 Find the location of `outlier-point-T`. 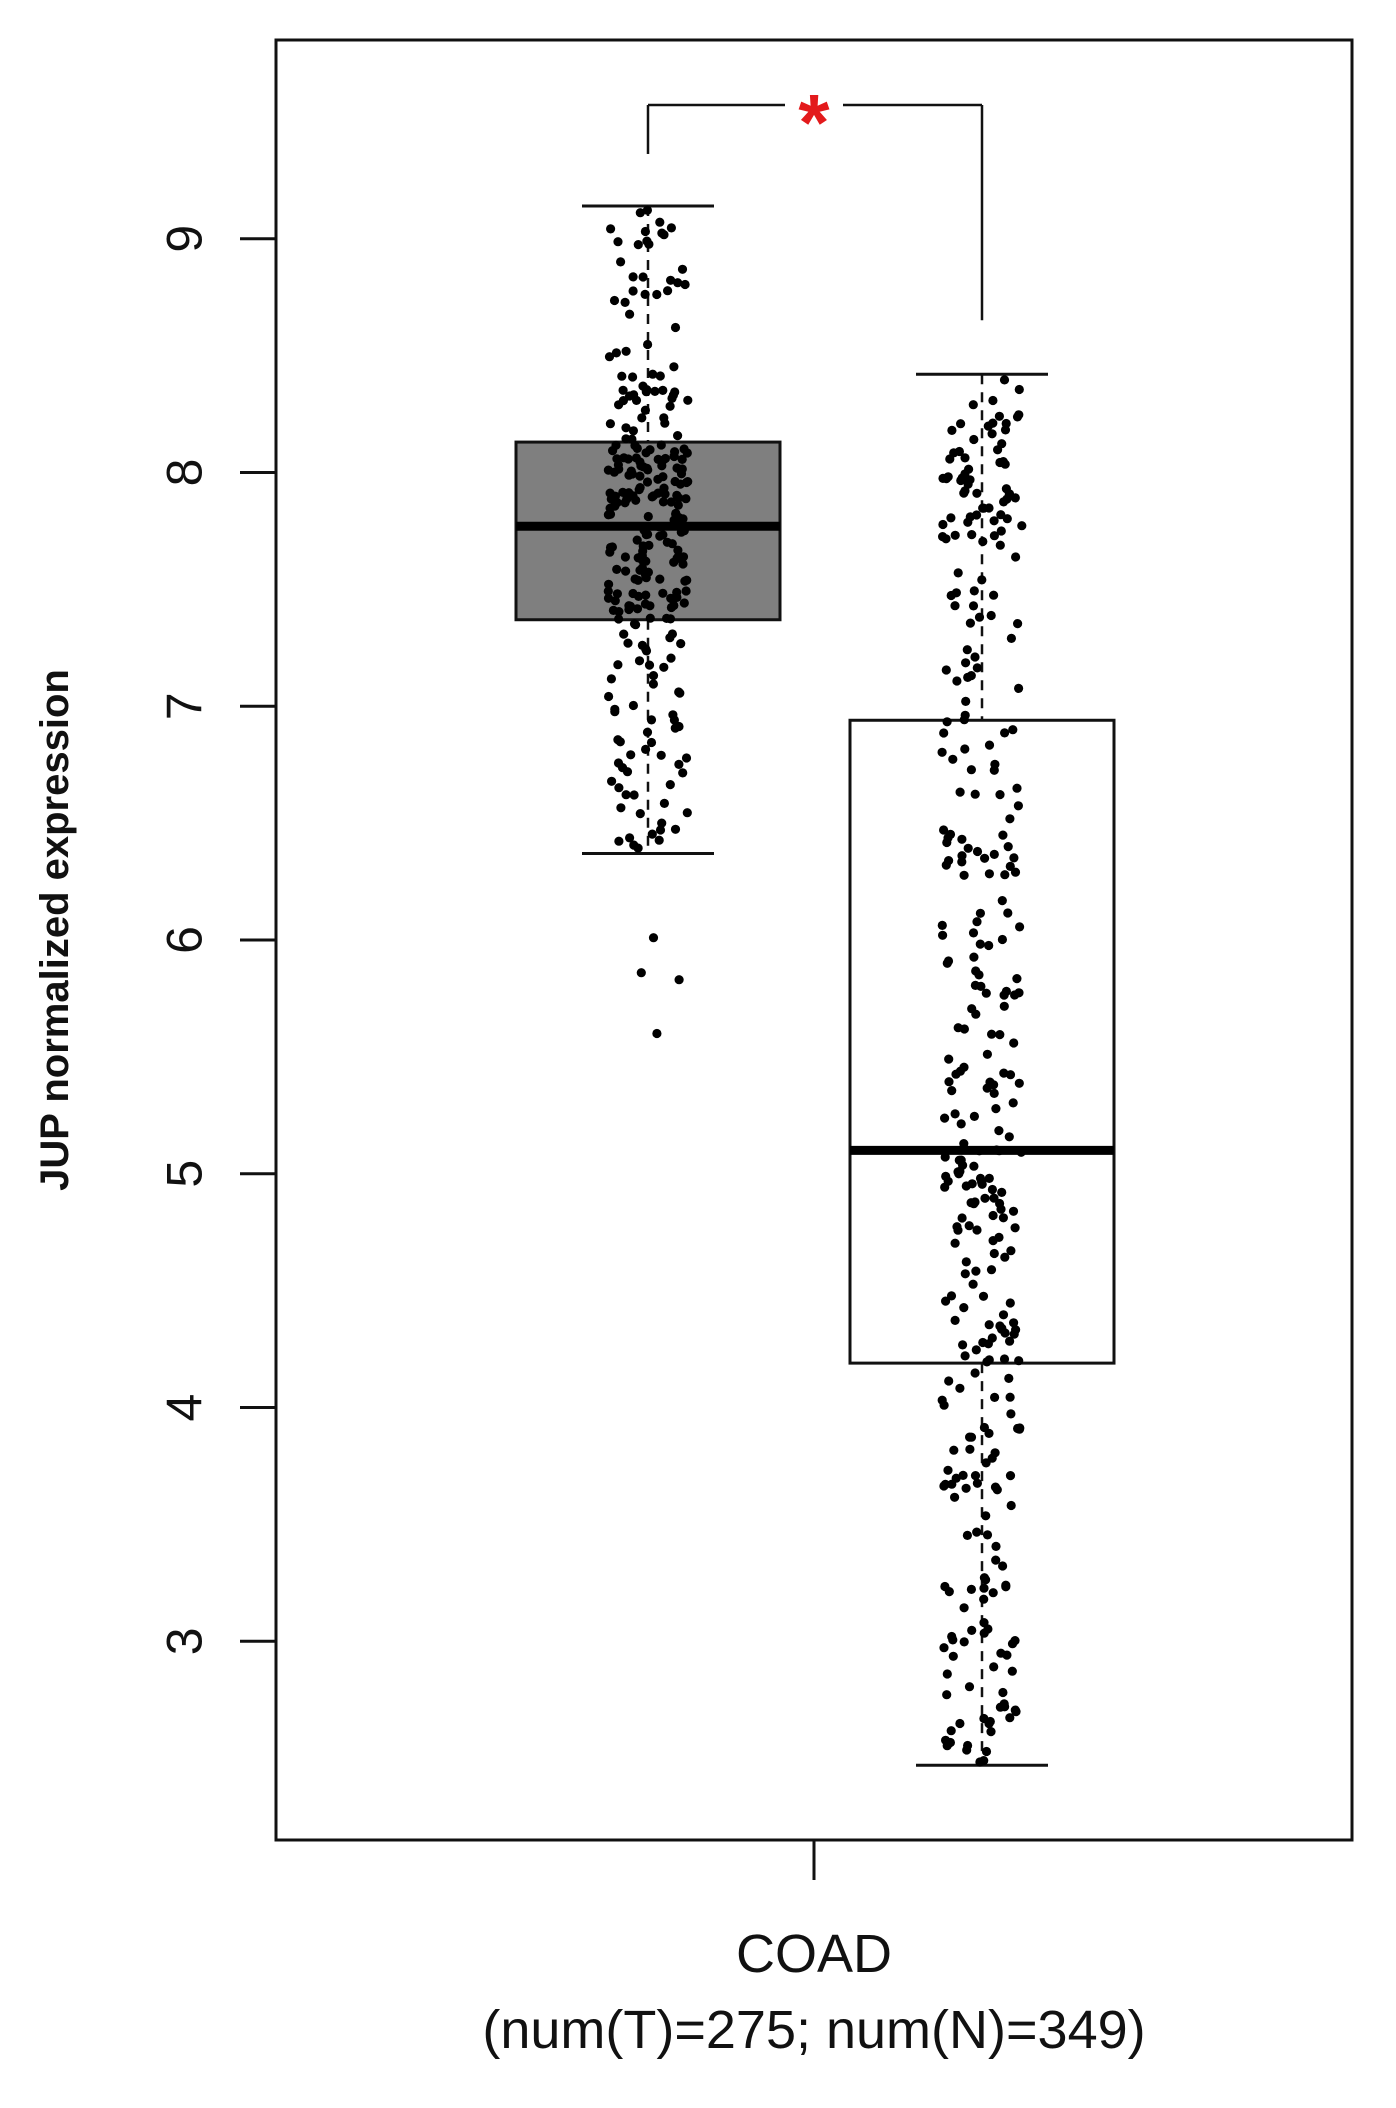

outlier-point-T is located at coordinates (653, 938).